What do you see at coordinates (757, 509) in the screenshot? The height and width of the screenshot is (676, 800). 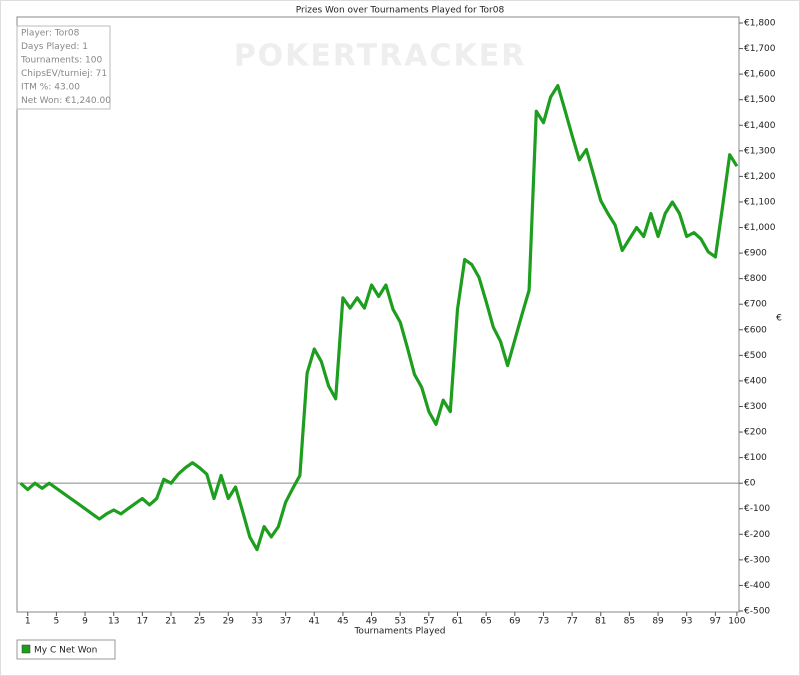 I see `y-tick-label: €-100` at bounding box center [757, 509].